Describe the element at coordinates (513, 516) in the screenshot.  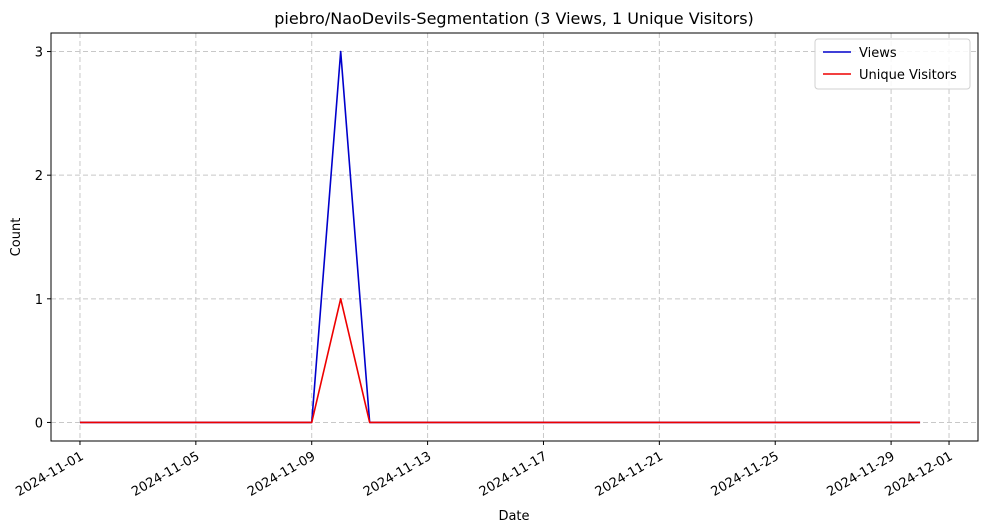
I see `x-axis-label: Date` at that location.